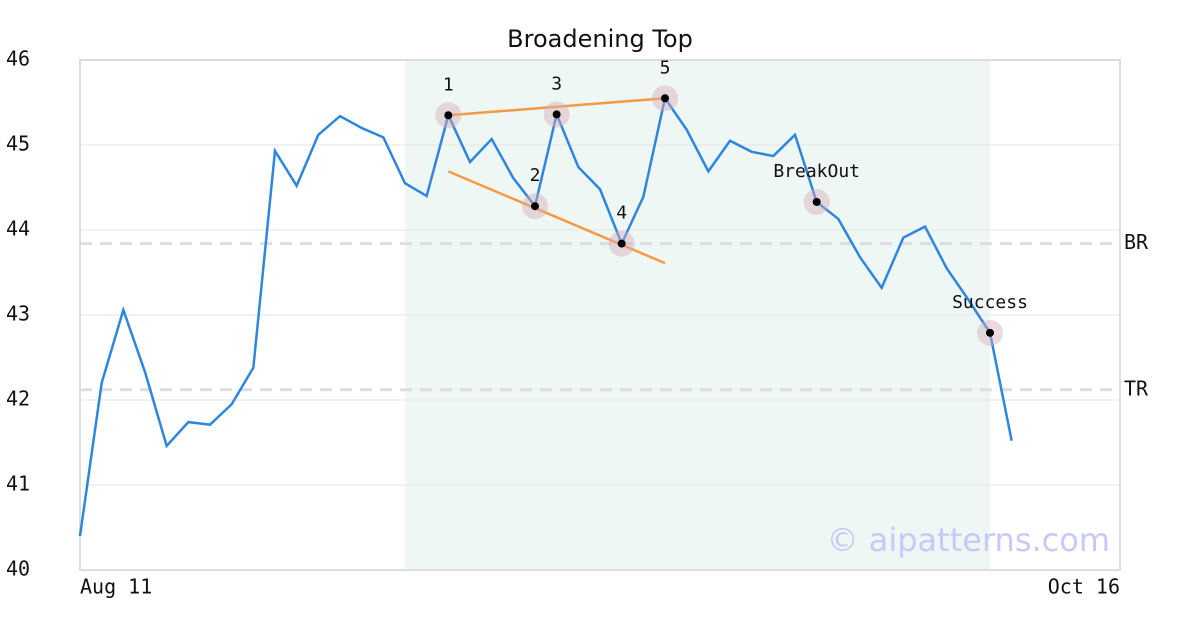 Image resolution: width=1200 pixels, height=630 pixels. What do you see at coordinates (448, 84) in the screenshot?
I see `pattern-label: 1` at bounding box center [448, 84].